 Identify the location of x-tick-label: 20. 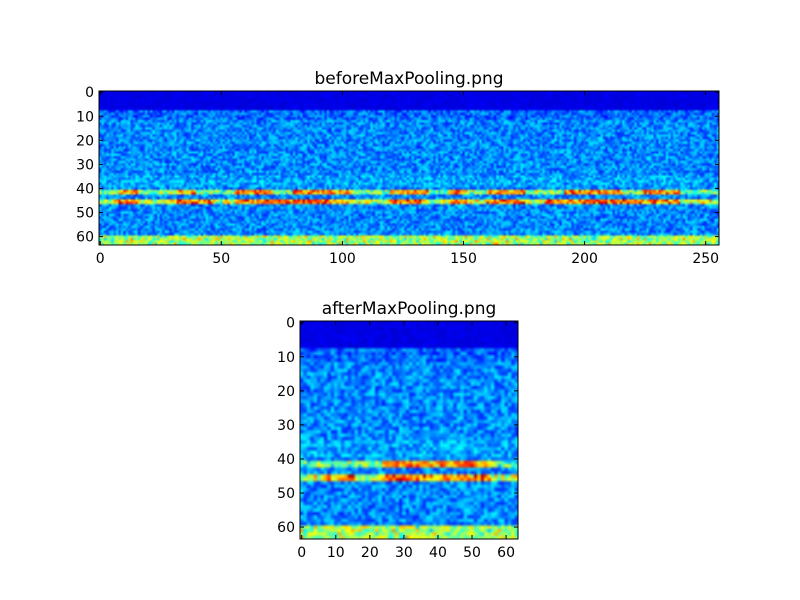
(370, 553).